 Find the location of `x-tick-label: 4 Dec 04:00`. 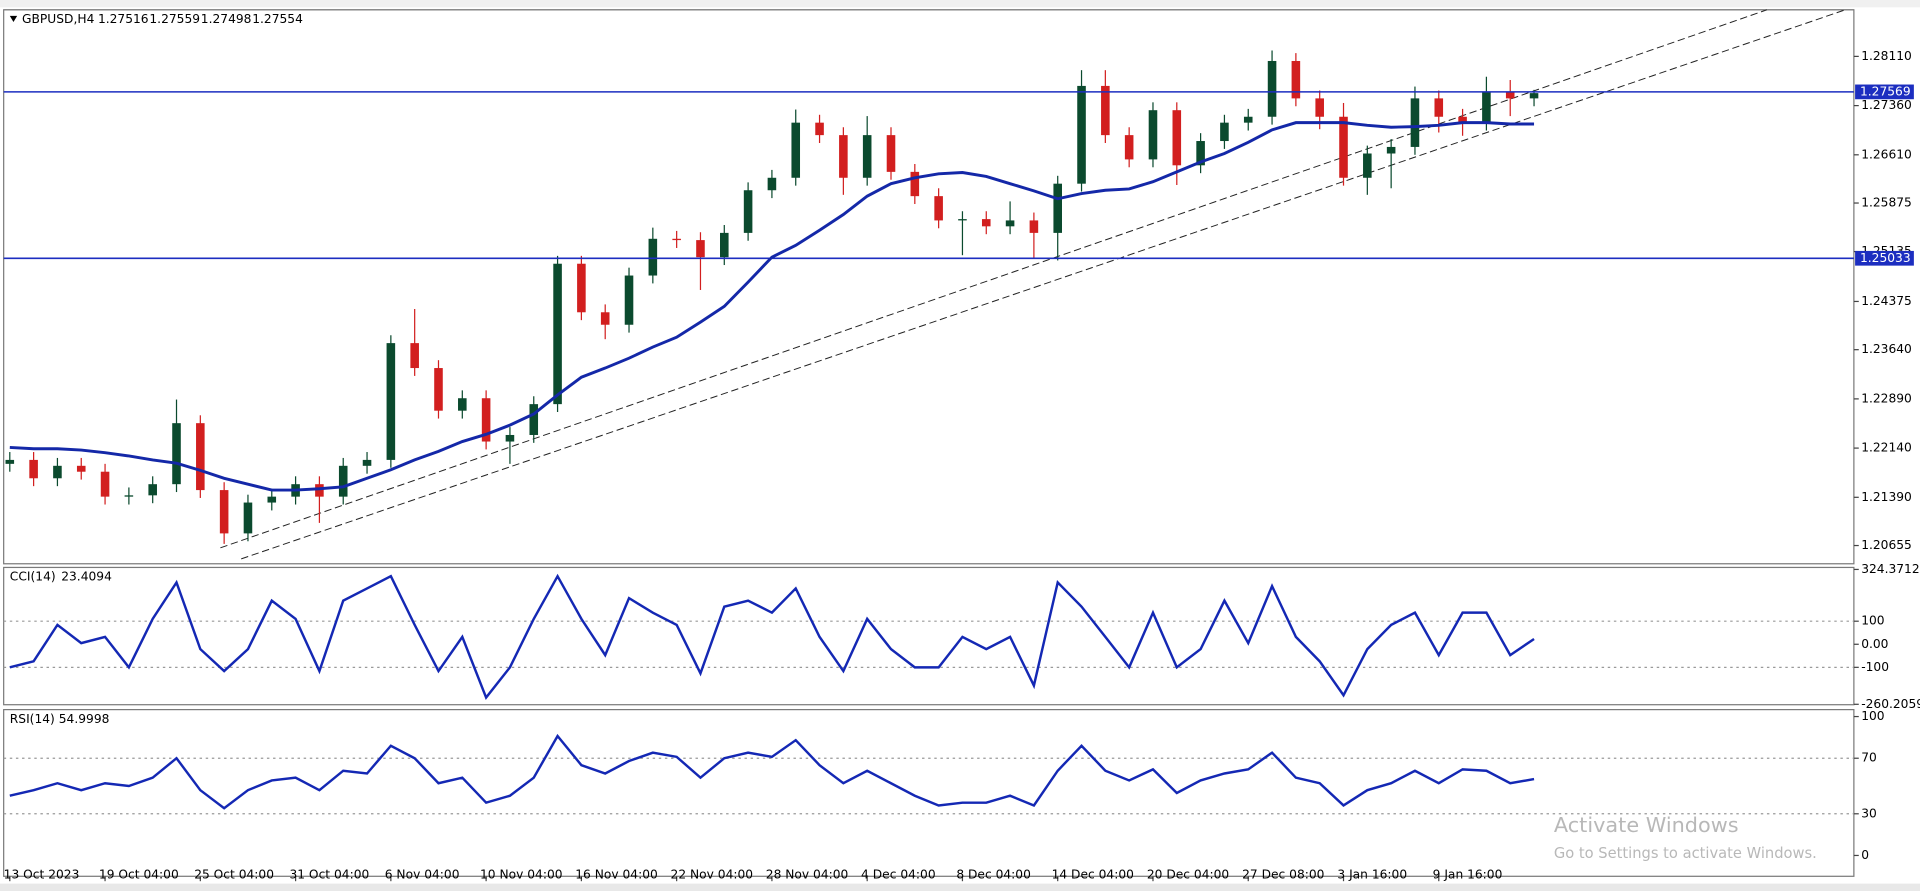

x-tick-label: 4 Dec 04:00 is located at coordinates (898, 875).